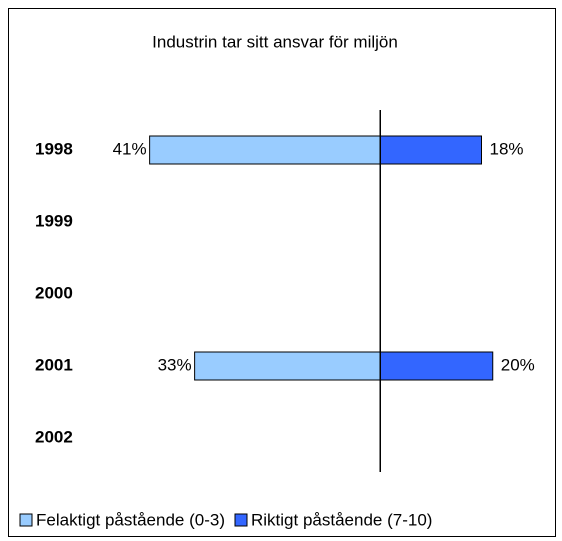  What do you see at coordinates (275, 41) in the screenshot?
I see `chart-title: Industrin tar sitt ansvar för miljön` at bounding box center [275, 41].